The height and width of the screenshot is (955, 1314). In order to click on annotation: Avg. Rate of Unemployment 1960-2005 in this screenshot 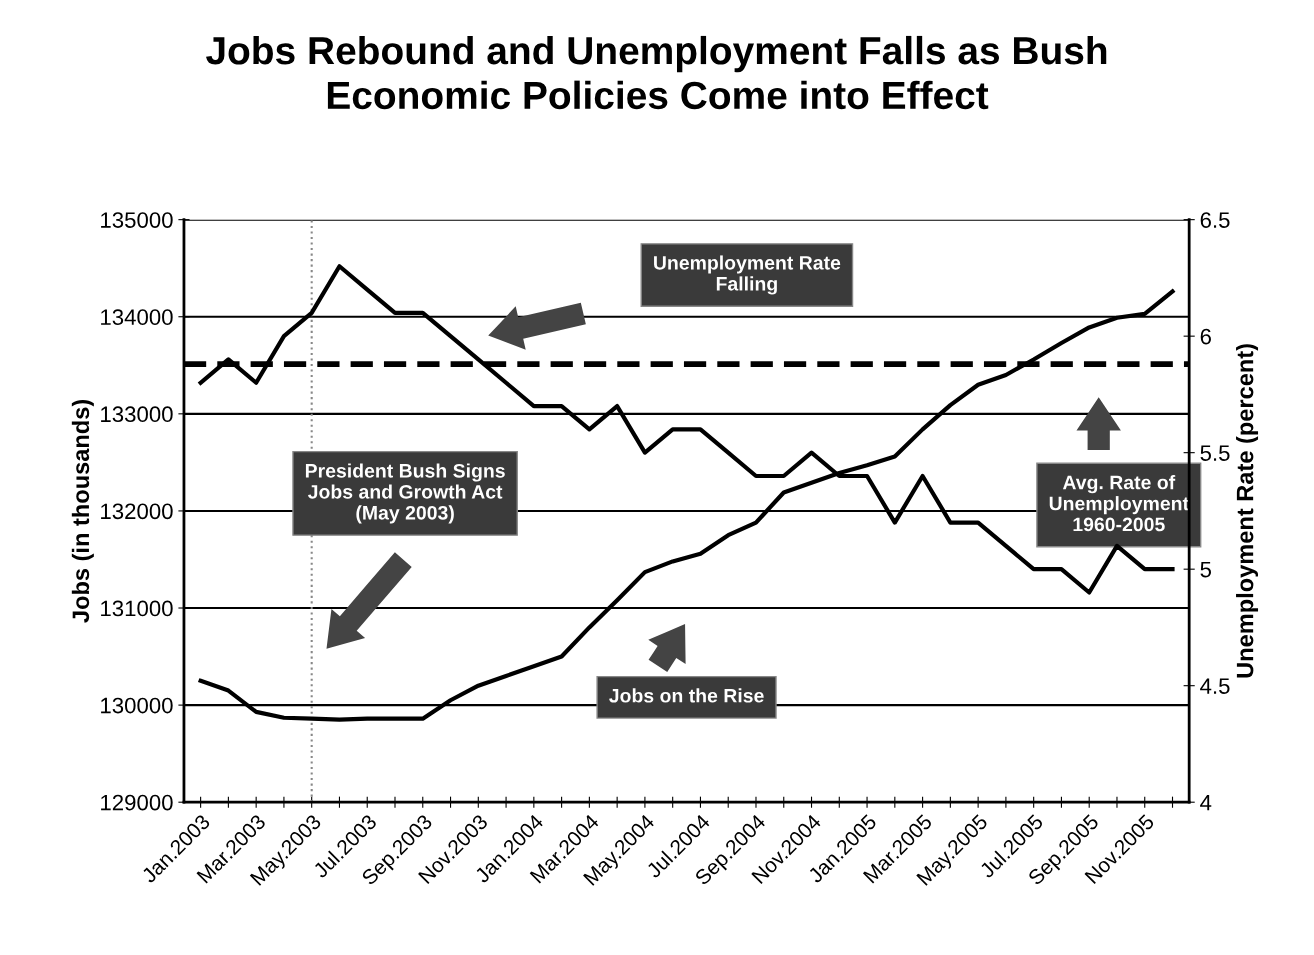, I will do `click(1119, 503)`.